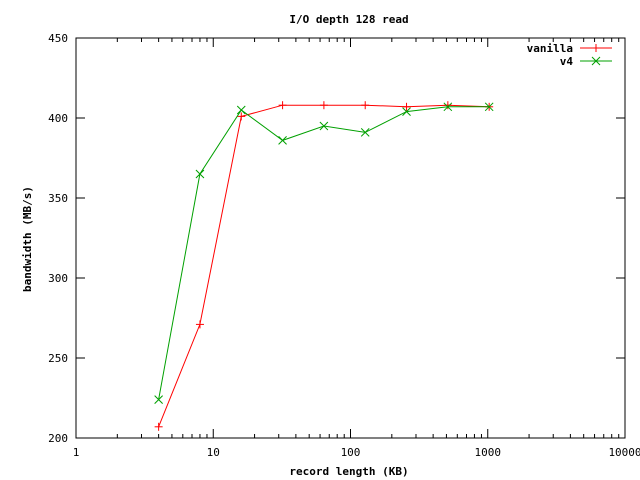 The image size is (640, 480). I want to click on y-tick-label: 450, so click(58, 38).